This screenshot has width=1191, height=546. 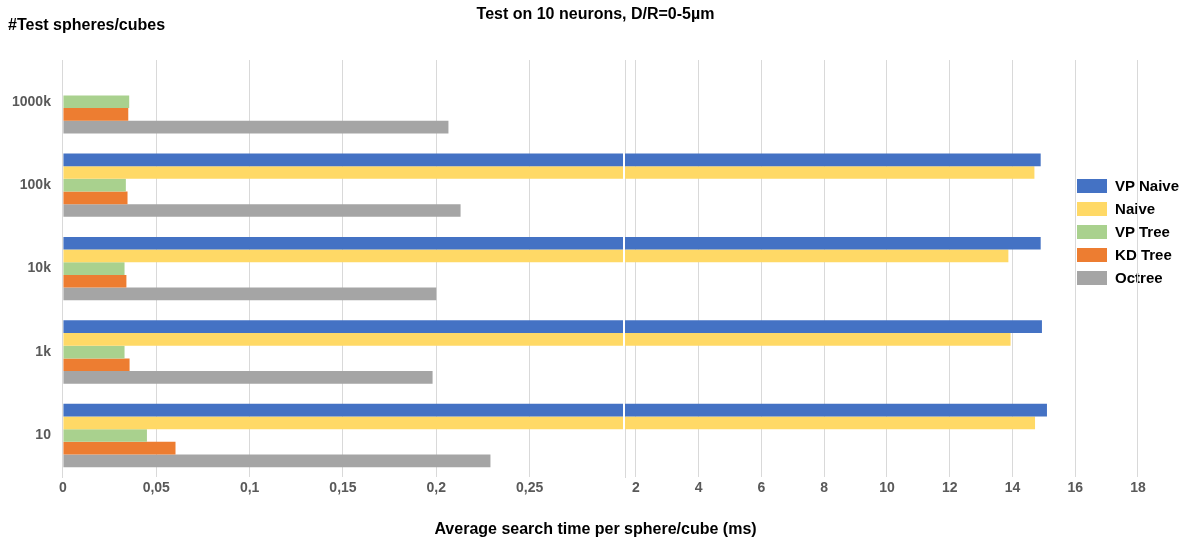 What do you see at coordinates (87, 25) in the screenshot?
I see `y-axis-title: #Test spheres/cubes` at bounding box center [87, 25].